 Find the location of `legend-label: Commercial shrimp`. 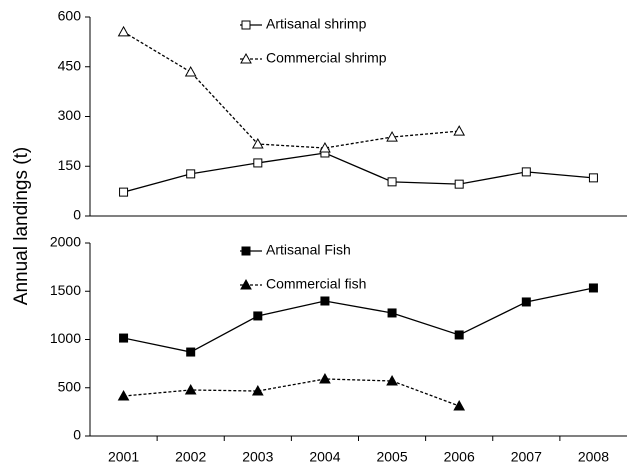

legend-label: Commercial shrimp is located at coordinates (326, 58).